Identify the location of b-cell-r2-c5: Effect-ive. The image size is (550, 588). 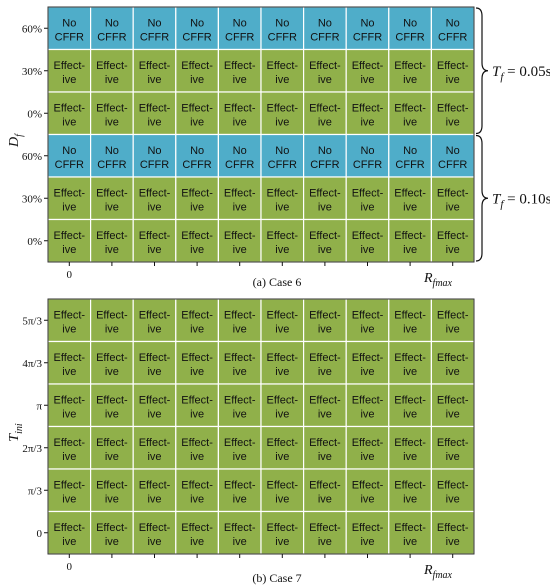
(282, 405).